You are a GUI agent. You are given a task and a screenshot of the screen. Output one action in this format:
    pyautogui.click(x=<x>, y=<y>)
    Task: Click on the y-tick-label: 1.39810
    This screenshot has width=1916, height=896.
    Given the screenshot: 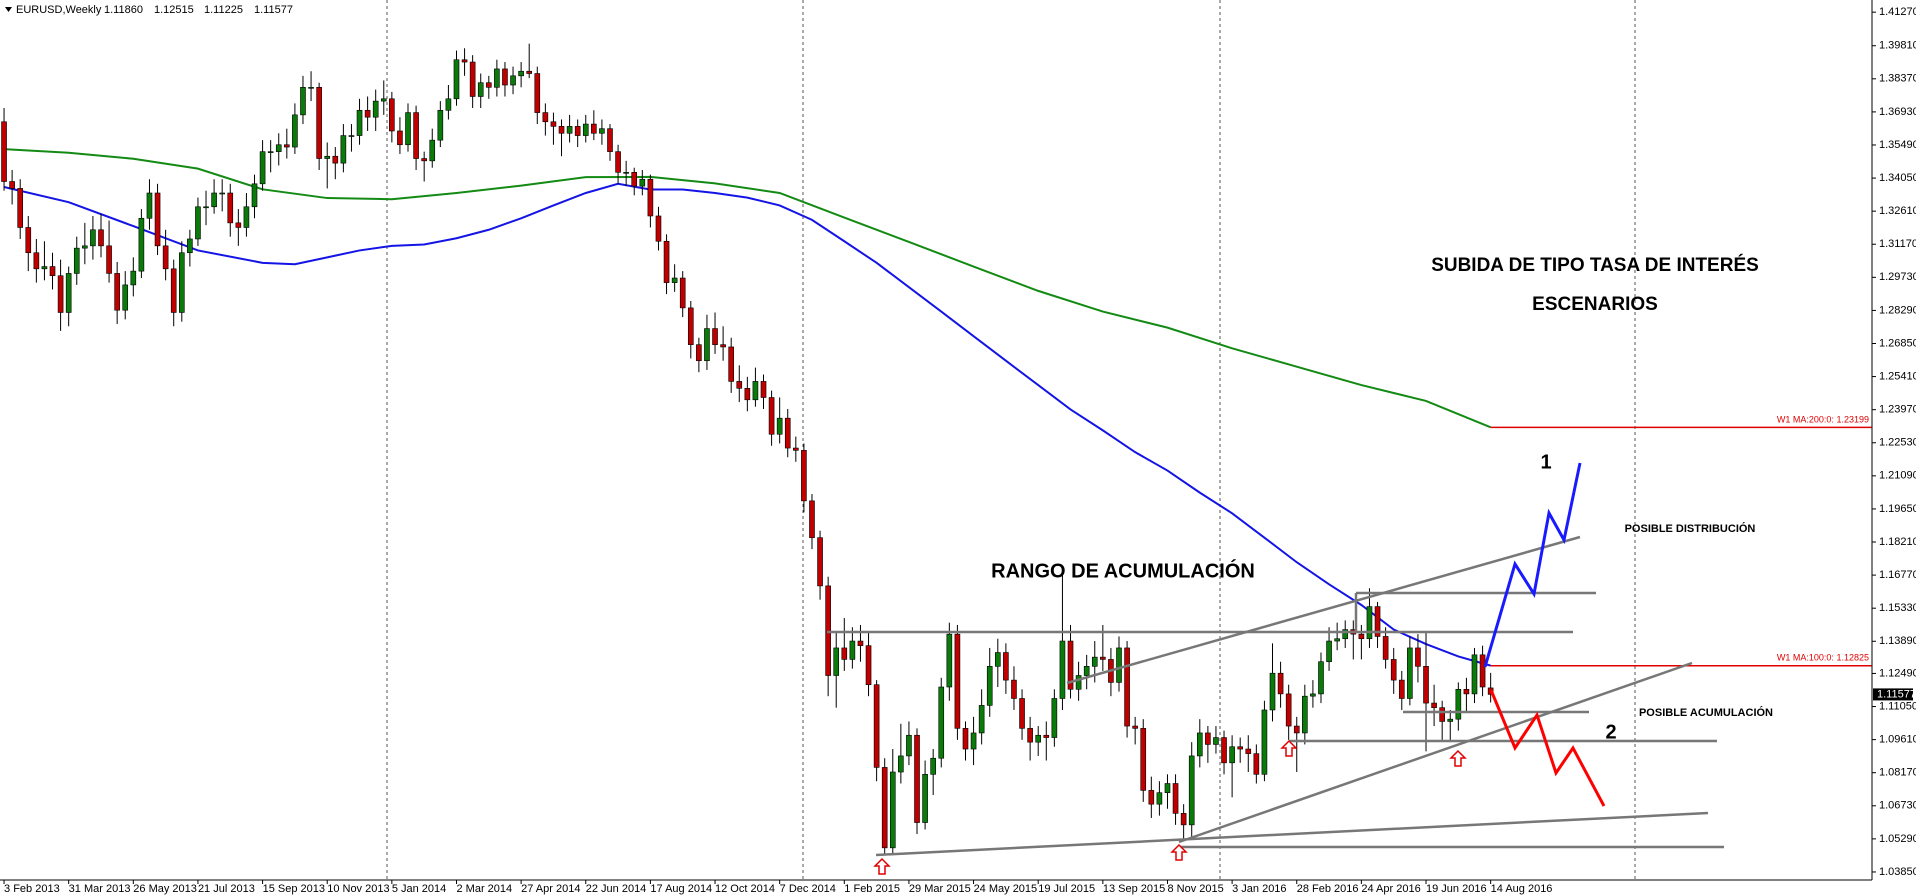 What is the action you would take?
    pyautogui.click(x=1897, y=46)
    